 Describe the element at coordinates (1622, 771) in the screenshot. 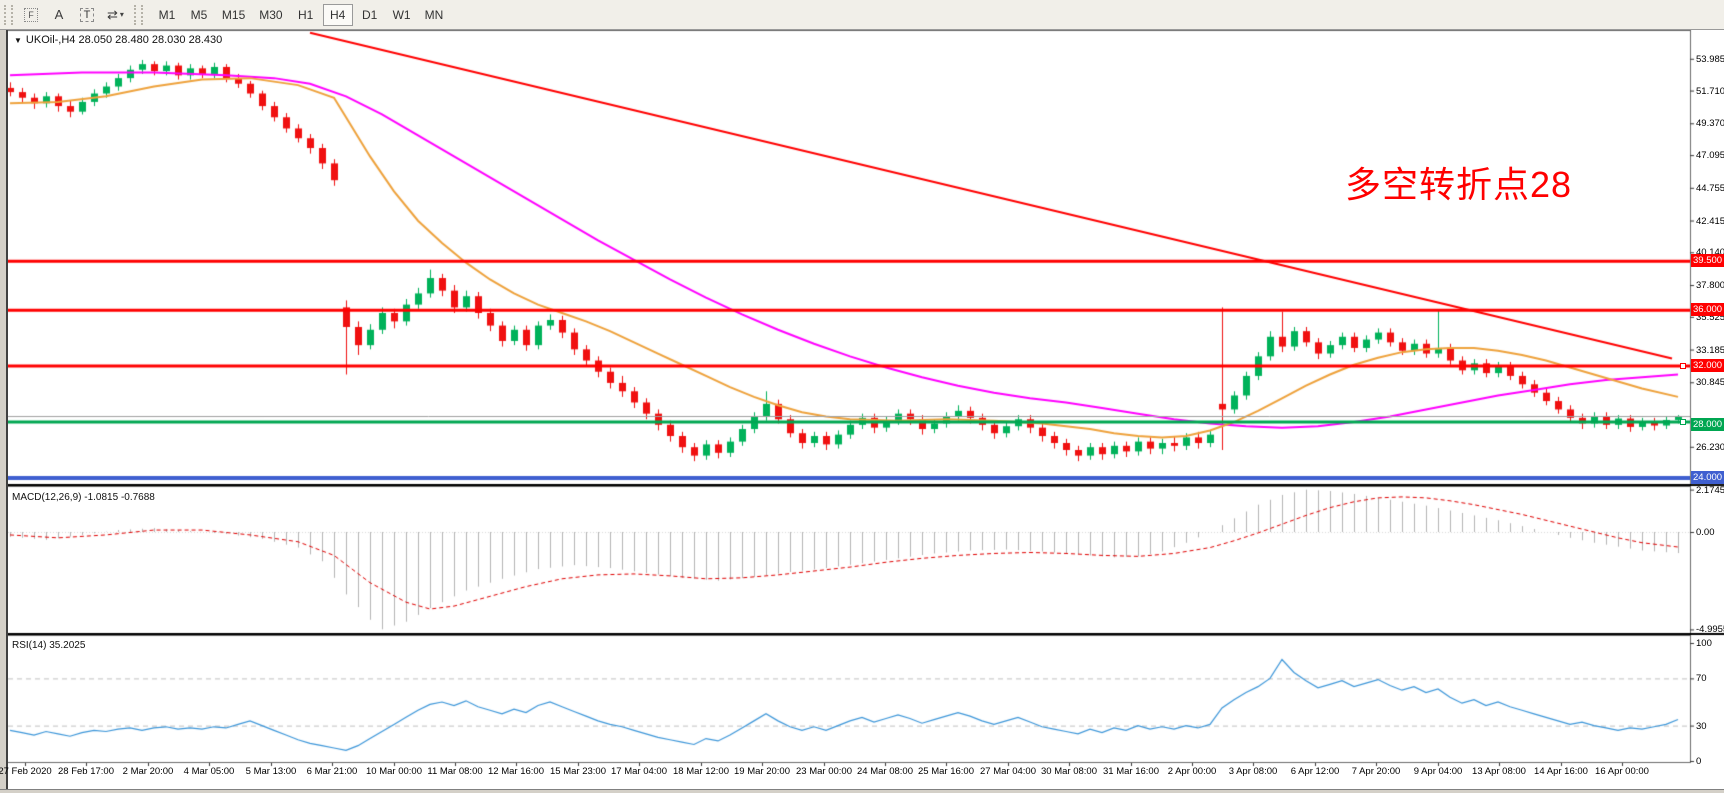

I see `time-axis-label: 16 Apr 00:00` at that location.